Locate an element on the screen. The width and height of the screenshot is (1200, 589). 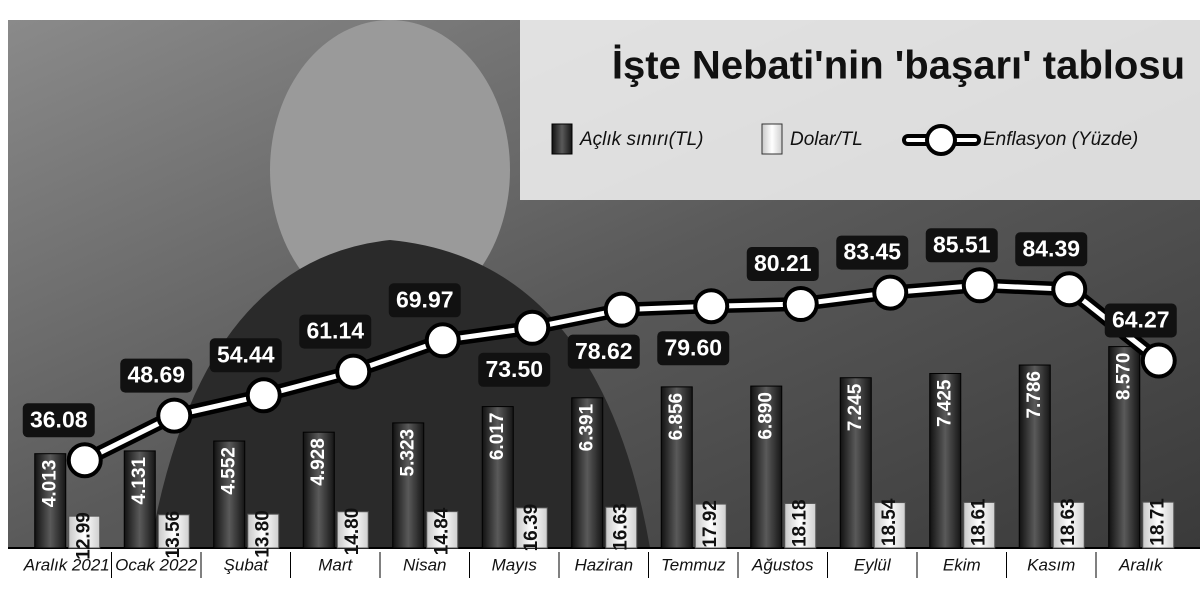
value-label: 17.92 is located at coordinates (710, 524).